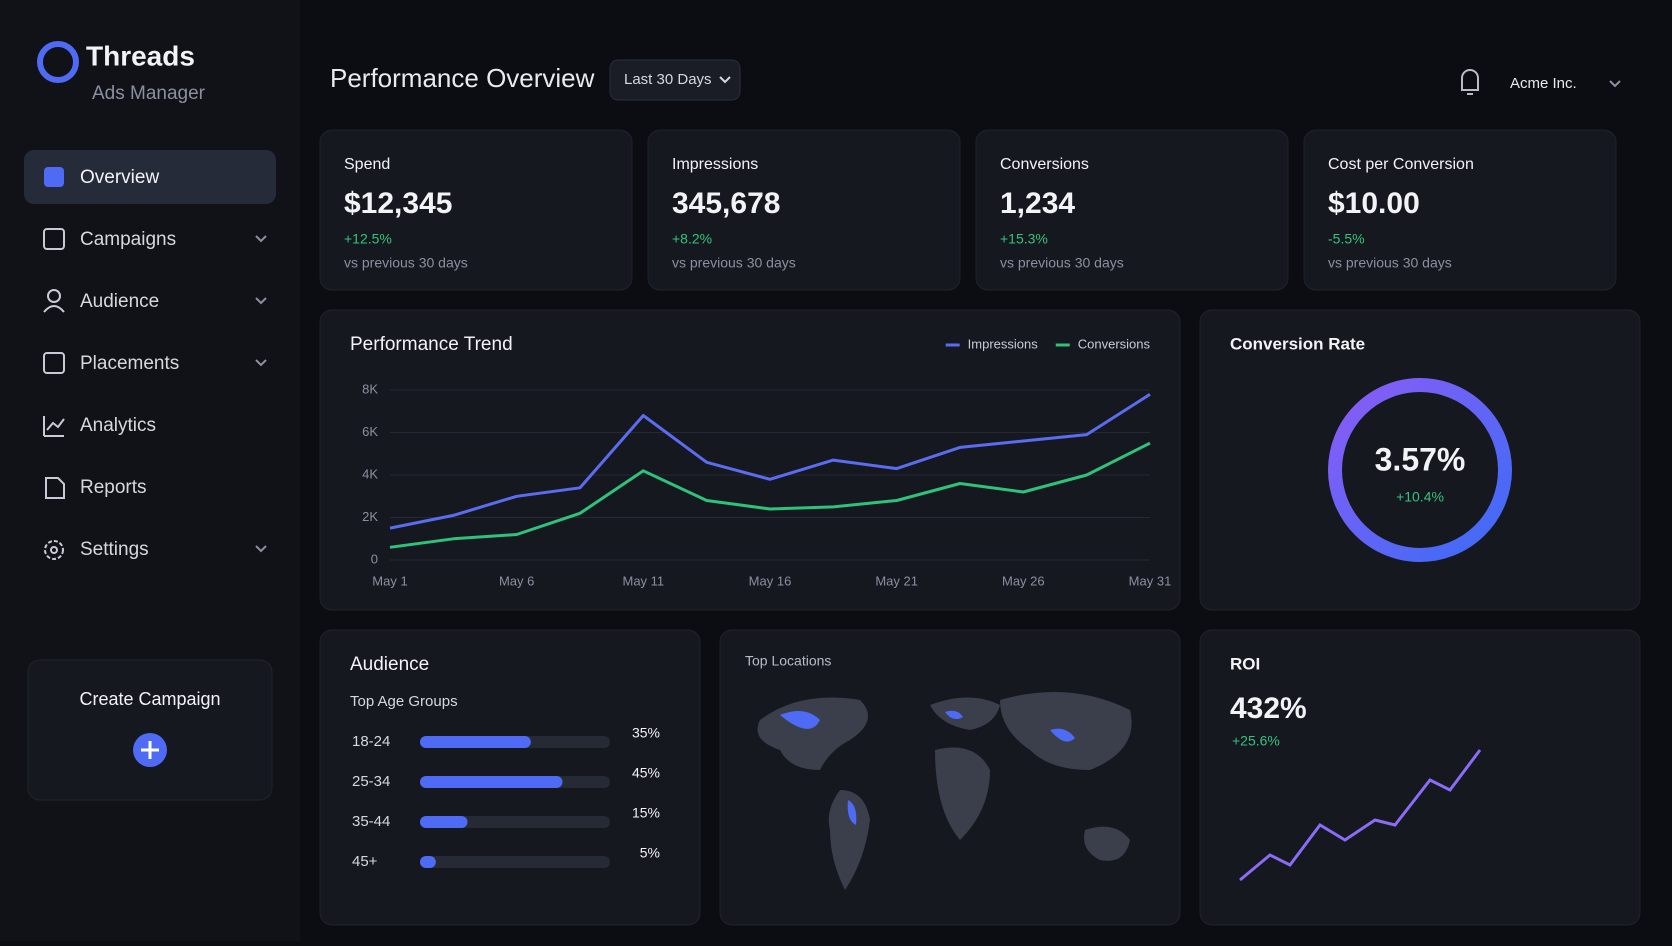 The image size is (1672, 946). Describe the element at coordinates (58, 62) in the screenshot. I see `logo` at that location.